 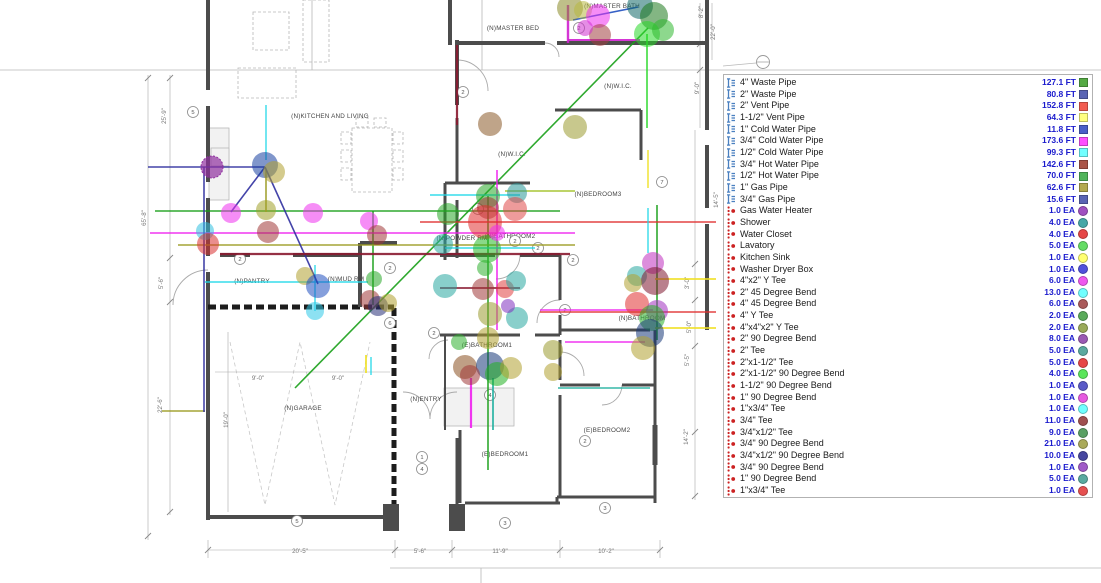 What do you see at coordinates (907, 176) in the screenshot?
I see `legend-item: 1/2" Hot Water Pipe 70.0 FT` at bounding box center [907, 176].